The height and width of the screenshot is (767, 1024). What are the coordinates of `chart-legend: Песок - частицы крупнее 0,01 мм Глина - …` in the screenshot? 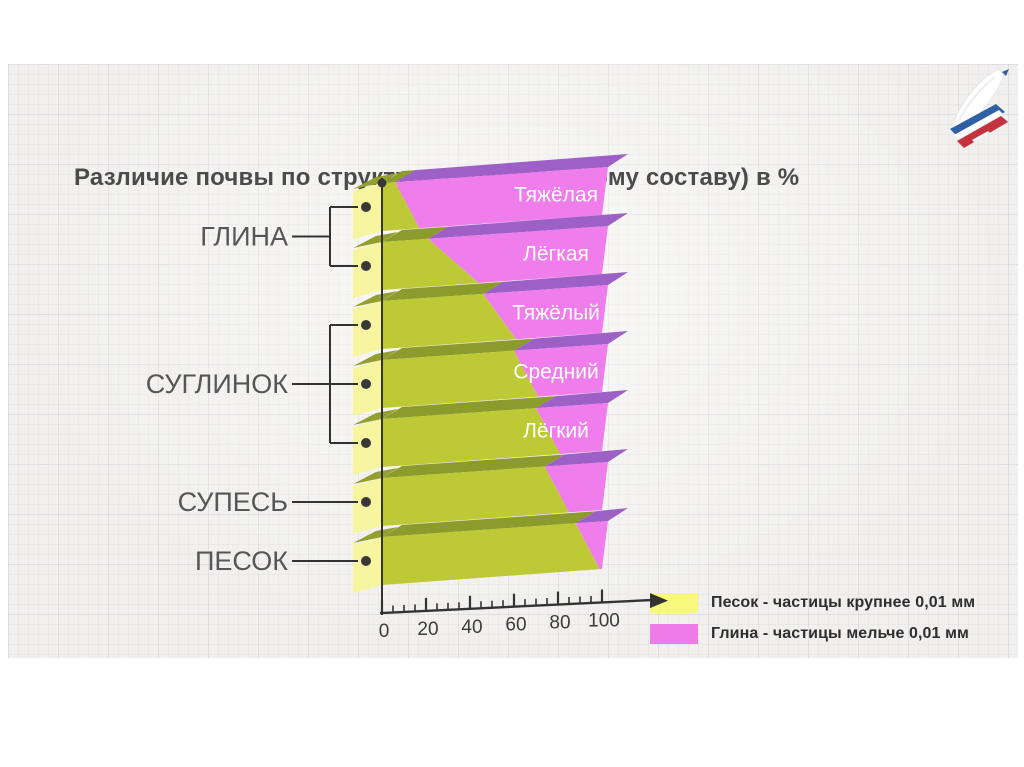 It's located at (812, 618).